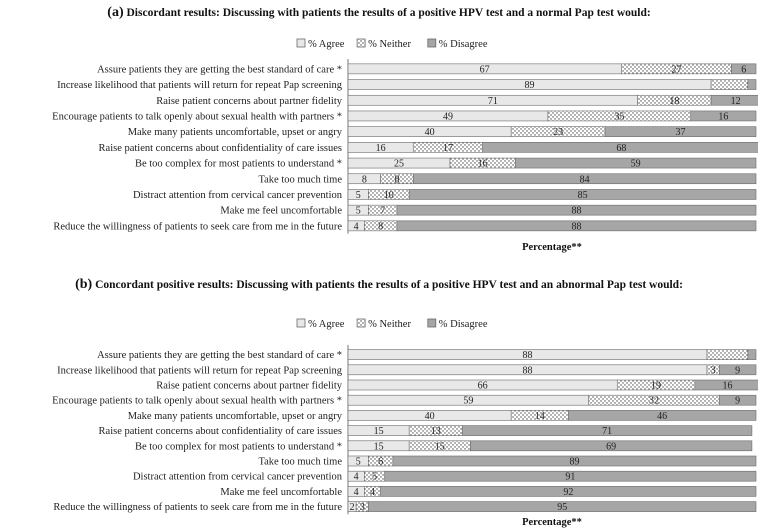  I want to click on data-label-disagree: 6, so click(743, 69).